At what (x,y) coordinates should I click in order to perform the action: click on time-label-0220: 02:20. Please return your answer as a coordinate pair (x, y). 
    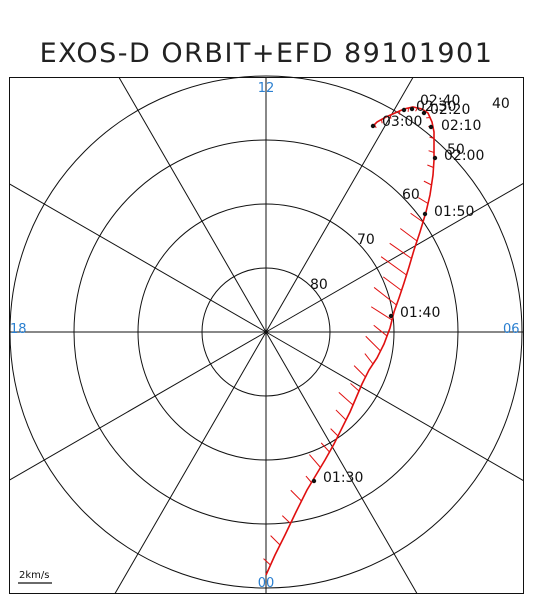
    Looking at the image, I should click on (450, 110).